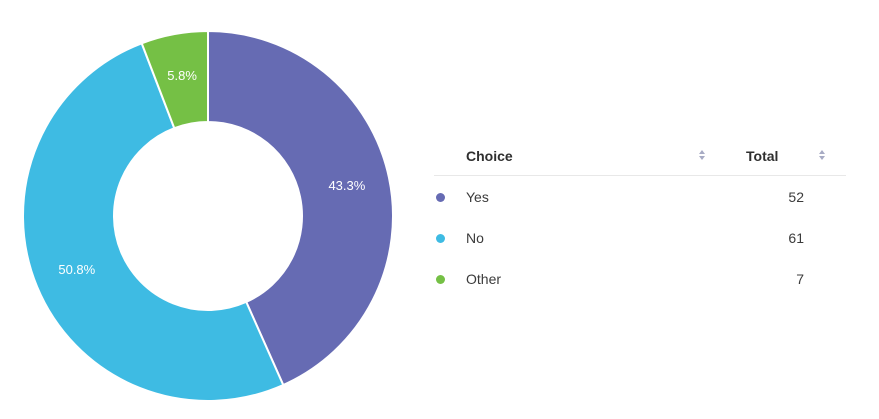 The width and height of the screenshot is (879, 419). What do you see at coordinates (489, 156) in the screenshot?
I see `column-header-choice: Choice` at bounding box center [489, 156].